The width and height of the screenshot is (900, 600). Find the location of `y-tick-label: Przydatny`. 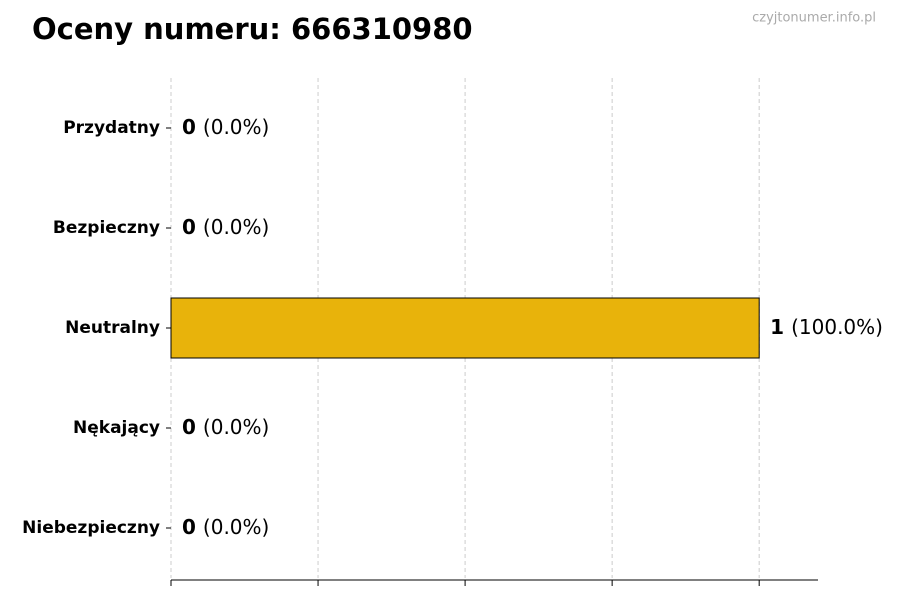

y-tick-label: Przydatny is located at coordinates (111, 128).